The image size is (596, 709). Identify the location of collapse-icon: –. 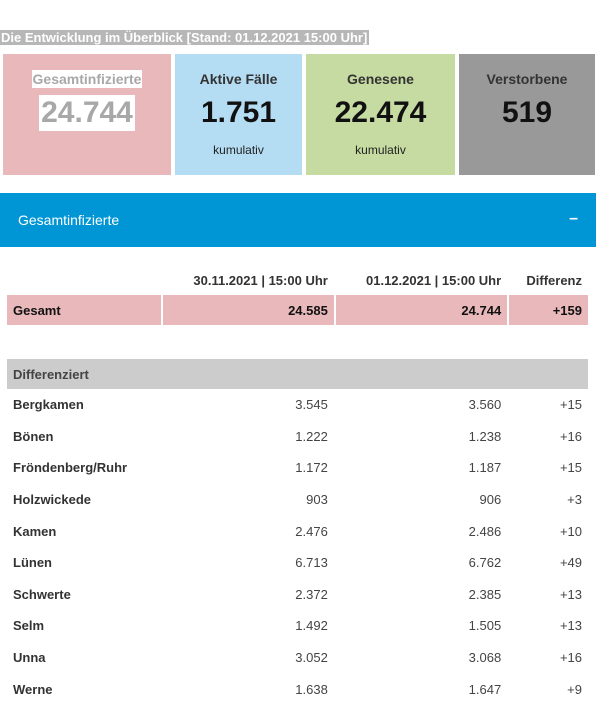
(573, 218).